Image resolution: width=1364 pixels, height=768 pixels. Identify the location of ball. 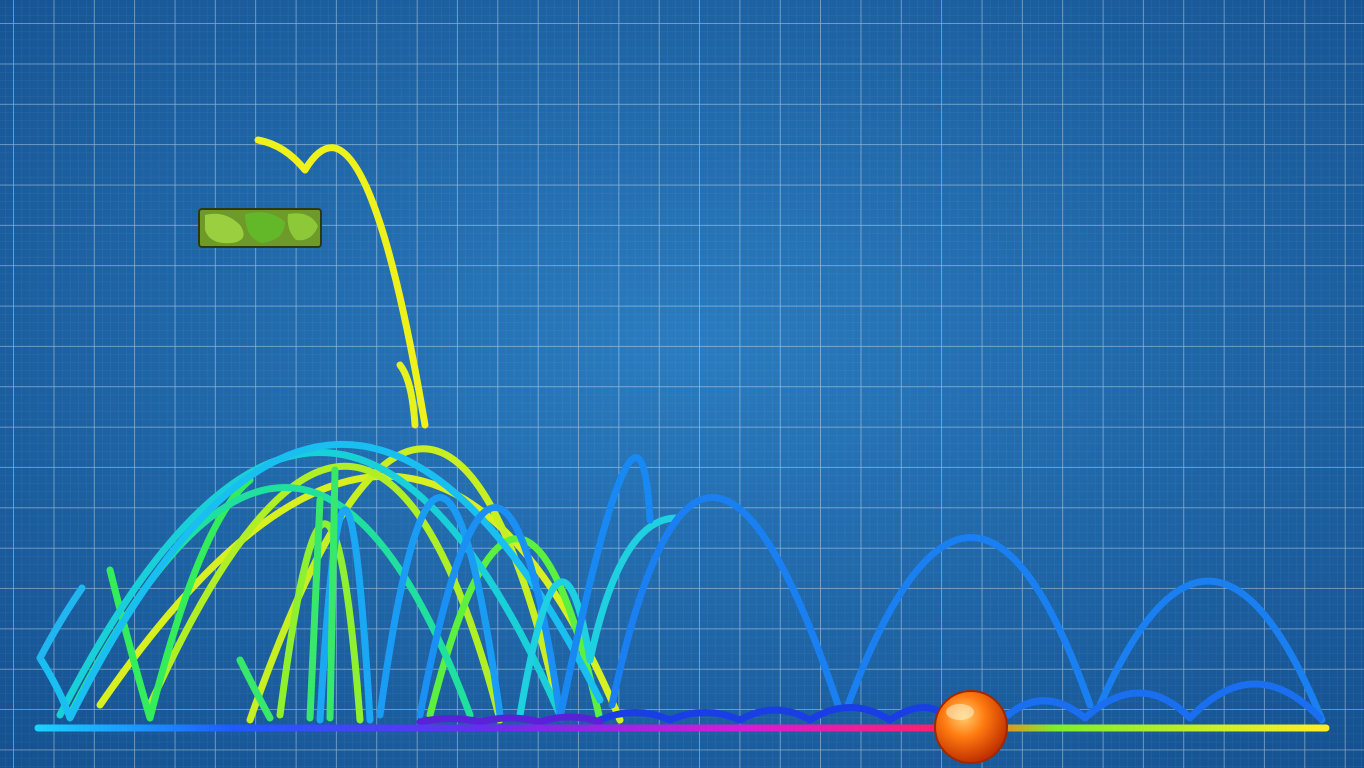
(971, 727).